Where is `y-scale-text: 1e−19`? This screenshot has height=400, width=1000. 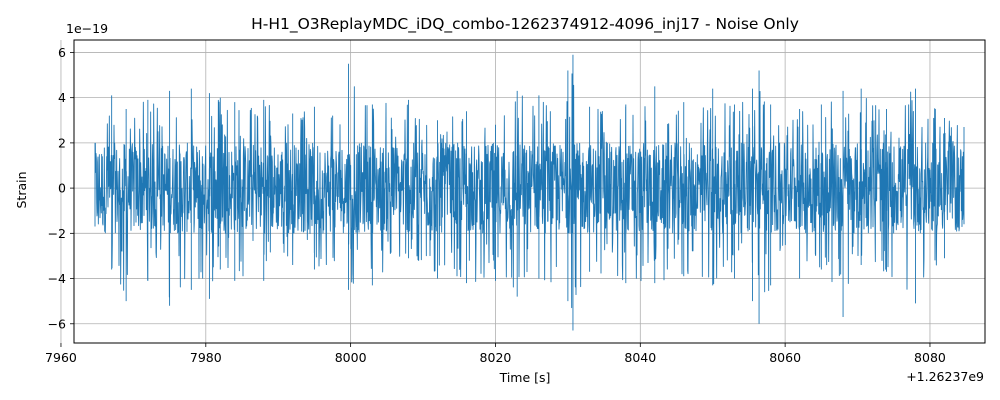
y-scale-text: 1e−19 is located at coordinates (87, 28).